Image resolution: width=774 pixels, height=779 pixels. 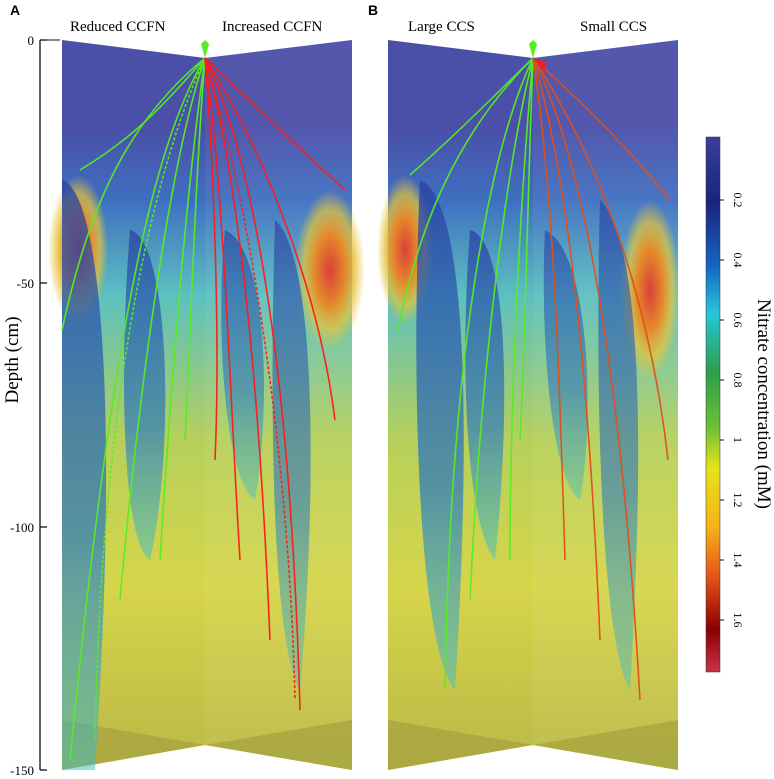 What do you see at coordinates (738, 500) in the screenshot?
I see `colorbar-tick-label: 1.2` at bounding box center [738, 500].